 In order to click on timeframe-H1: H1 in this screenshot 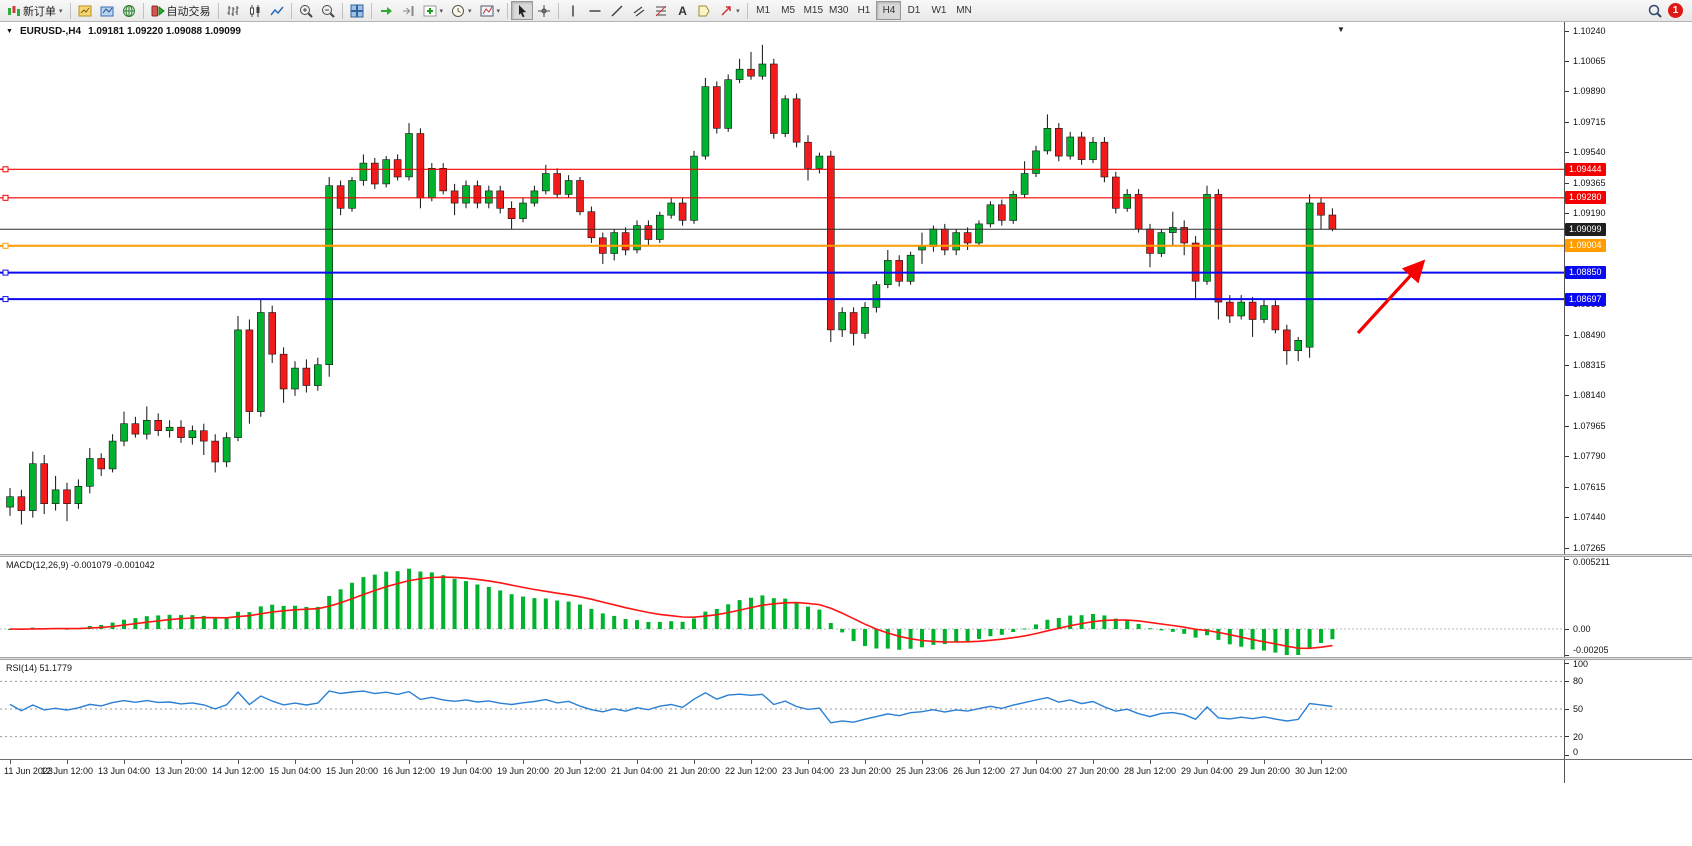, I will do `click(863, 10)`.